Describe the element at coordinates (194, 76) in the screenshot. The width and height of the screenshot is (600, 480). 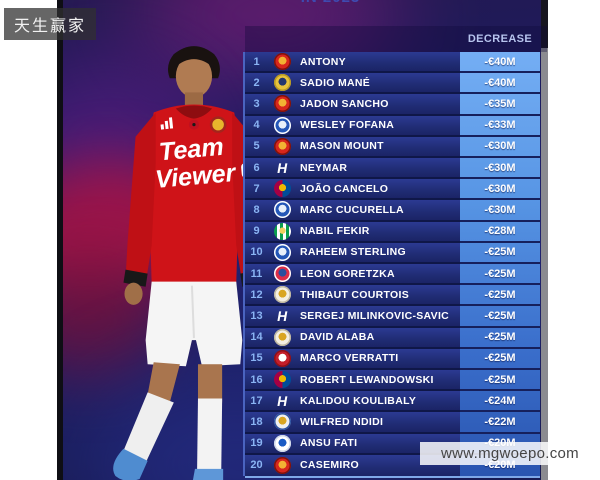
I see `player-face` at that location.